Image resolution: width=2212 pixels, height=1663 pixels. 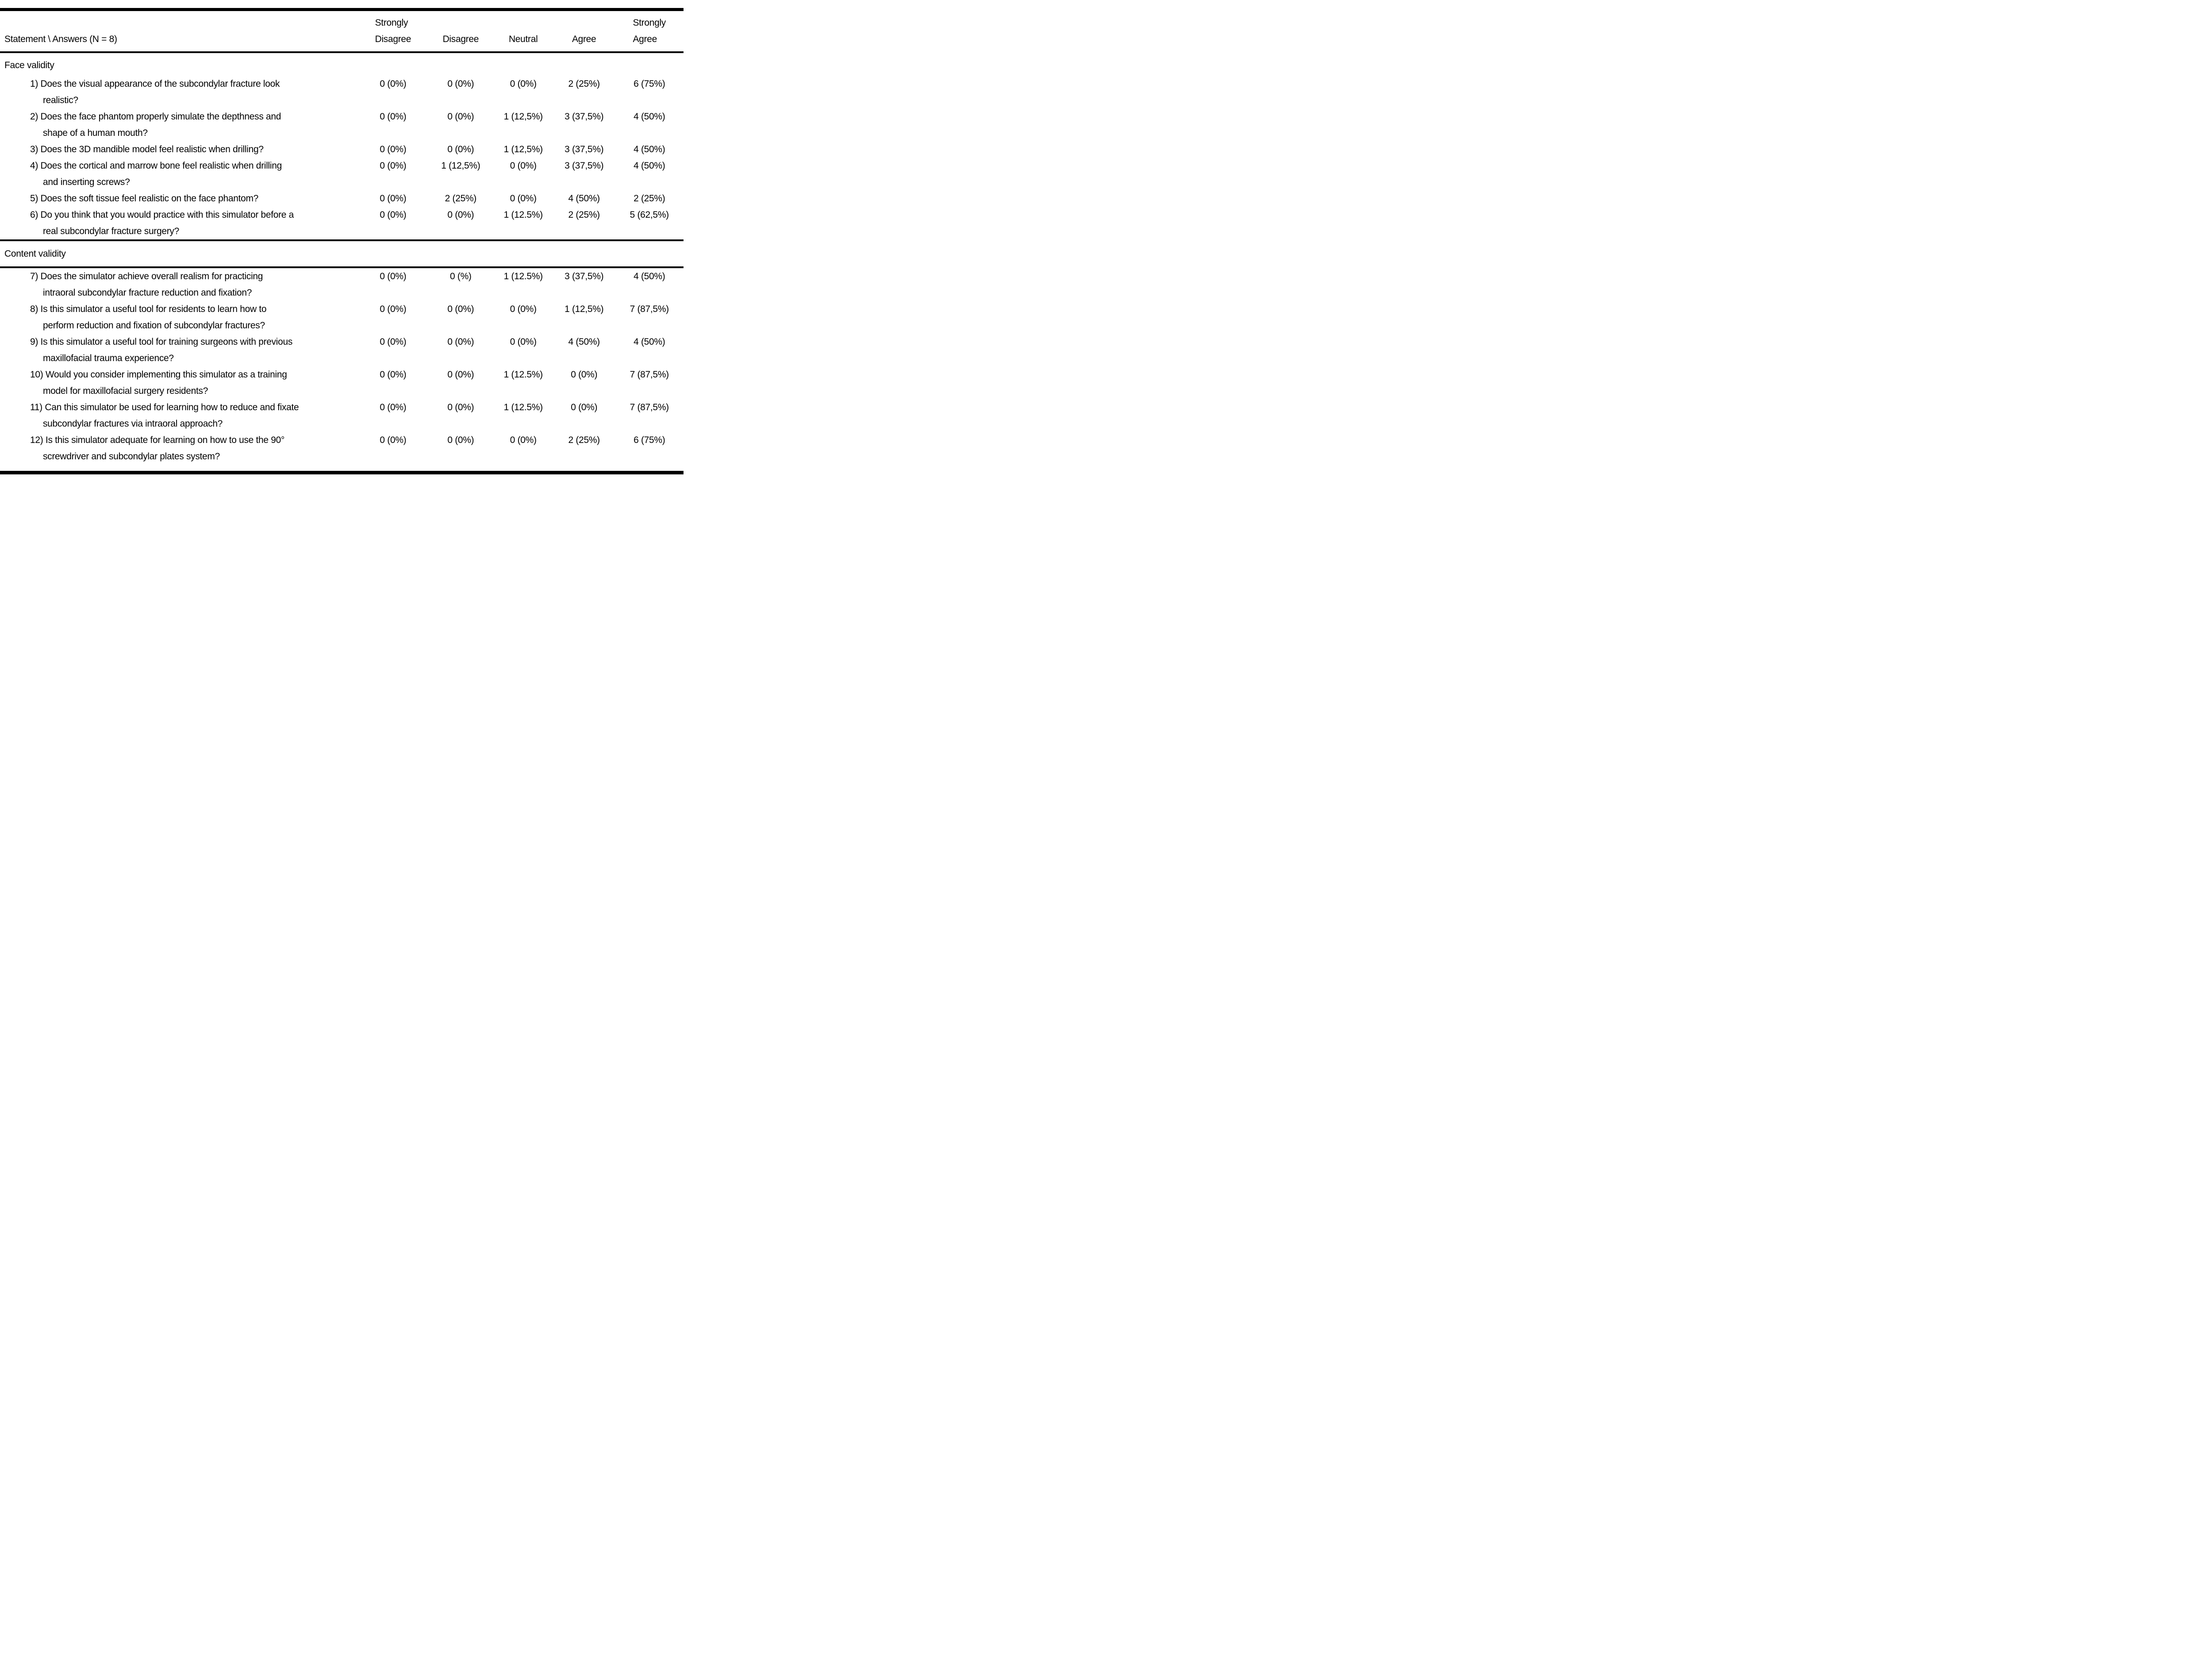 What do you see at coordinates (585, 309) in the screenshot?
I see `value-cell-agree: 1 (12,5%)` at bounding box center [585, 309].